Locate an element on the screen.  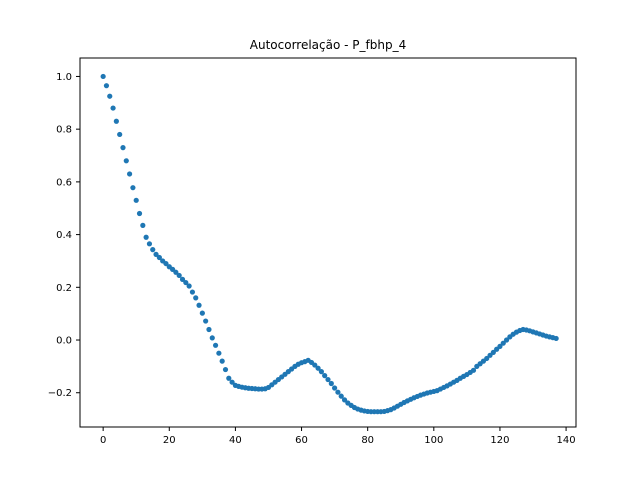
y-tick-label: −0.2 is located at coordinates (60, 393).